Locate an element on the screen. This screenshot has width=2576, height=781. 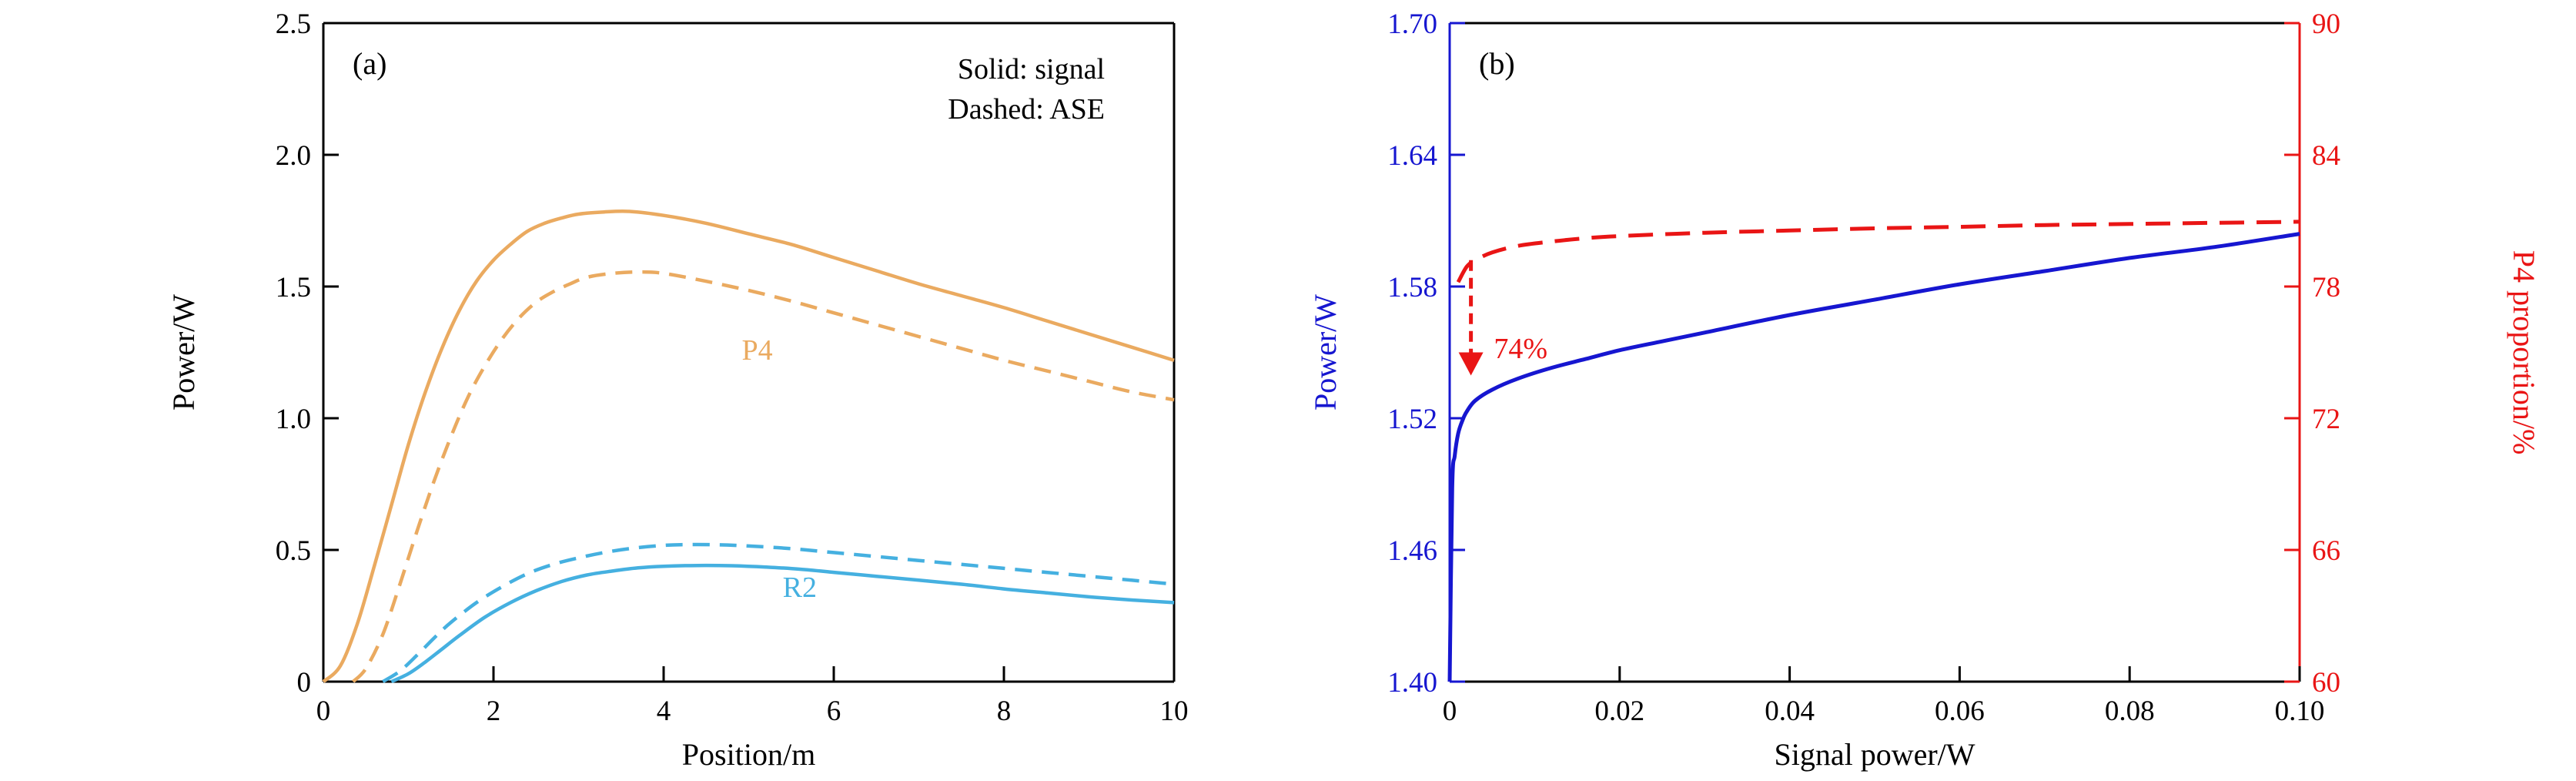
y-tick-label: 1.5 is located at coordinates (294, 288).